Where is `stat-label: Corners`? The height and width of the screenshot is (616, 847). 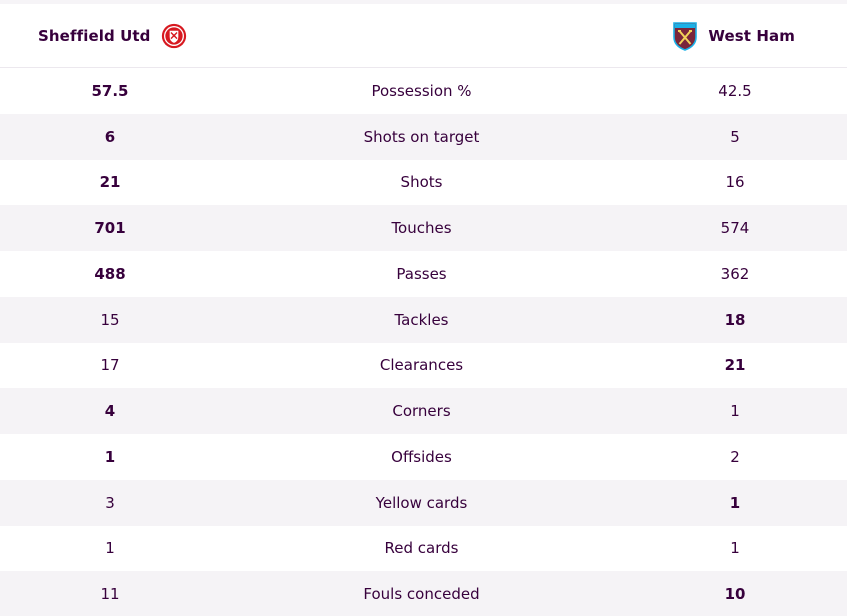 stat-label: Corners is located at coordinates (421, 411).